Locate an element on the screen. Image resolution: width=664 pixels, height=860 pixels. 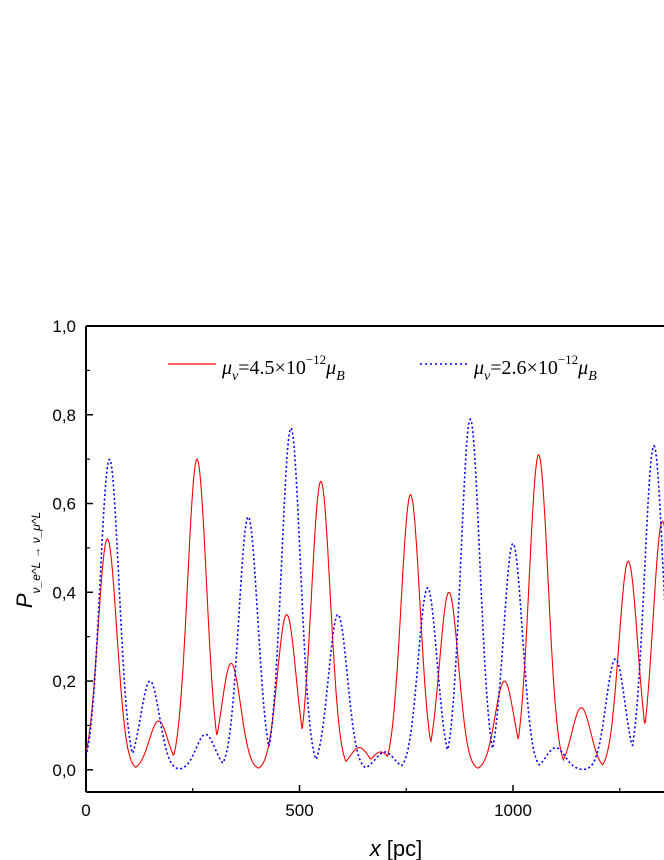
y-ticks: 0,0 0,2 0,4 0,6 0,8 1,0 is located at coordinates (72, 548).